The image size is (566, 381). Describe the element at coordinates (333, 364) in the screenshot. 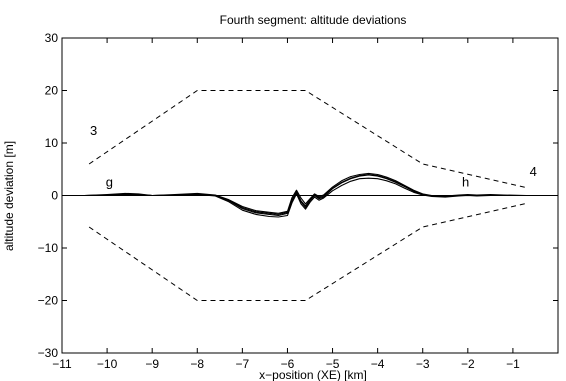

I see `x-tick-label: −5` at that location.